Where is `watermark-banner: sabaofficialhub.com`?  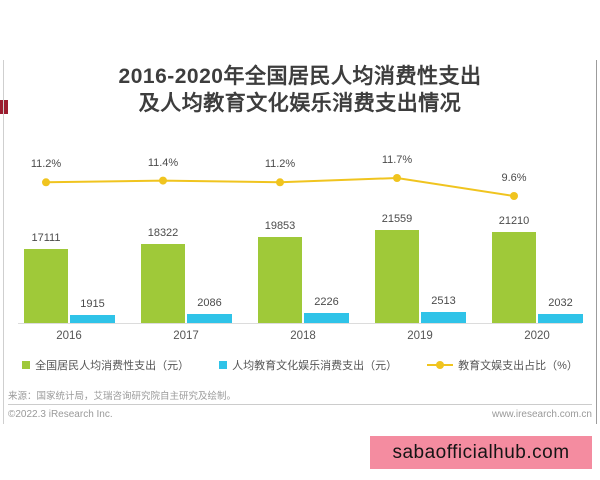 watermark-banner: sabaofficialhub.com is located at coordinates (481, 452).